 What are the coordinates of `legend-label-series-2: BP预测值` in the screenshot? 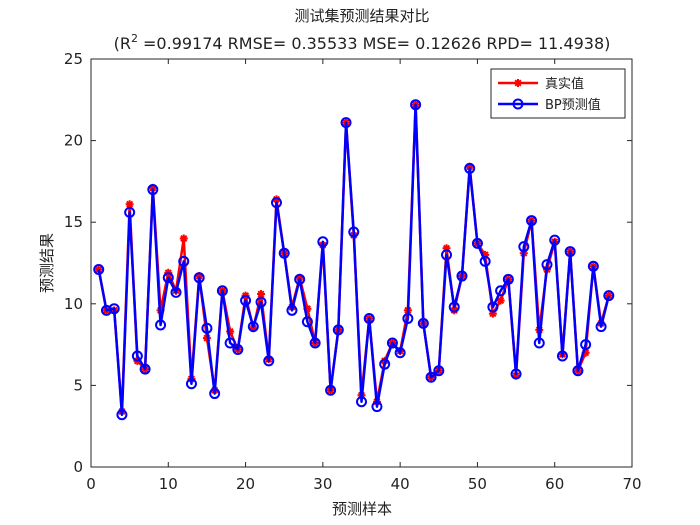 It's located at (573, 105).